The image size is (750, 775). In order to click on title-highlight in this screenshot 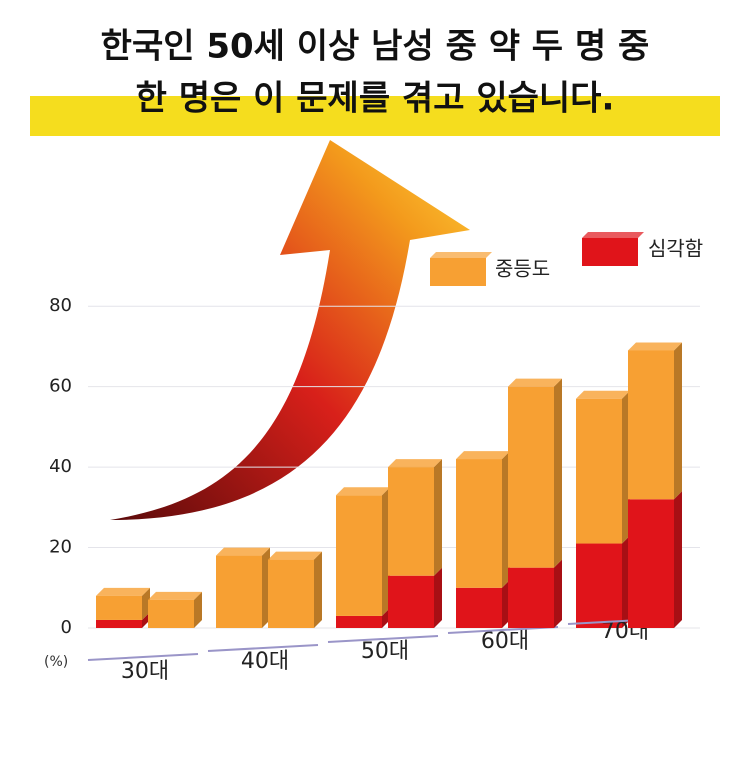, I will do `click(375, 116)`.